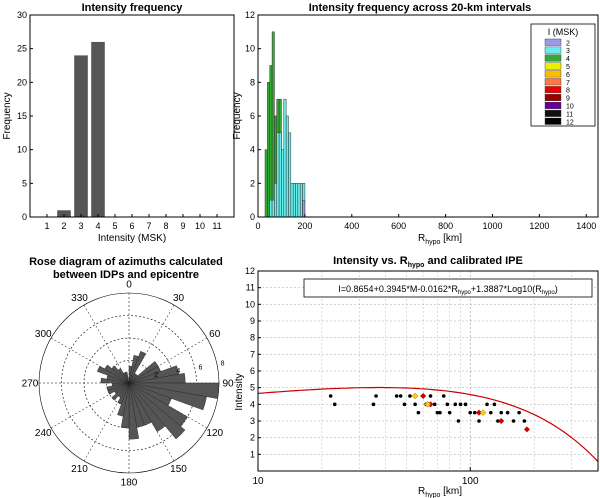  I want to click on chart4-ylabel: Intensity, so click(239, 391).